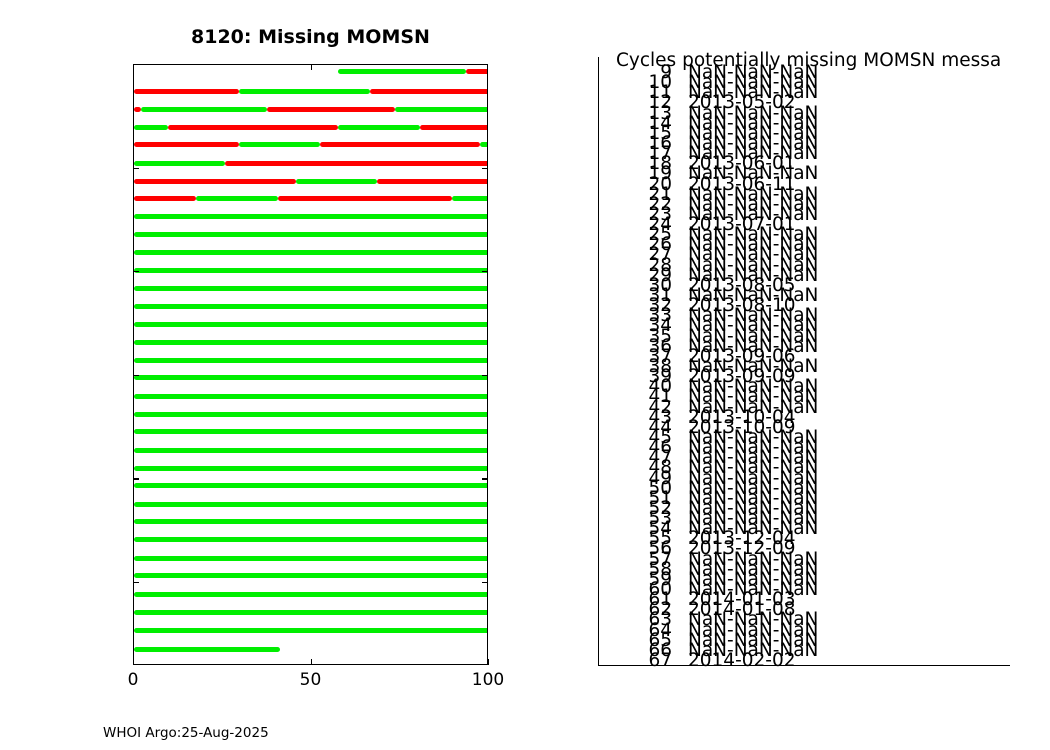 The image size is (1050, 750). I want to click on footer-credit: WHOI Argo:25-Aug-2025, so click(186, 733).